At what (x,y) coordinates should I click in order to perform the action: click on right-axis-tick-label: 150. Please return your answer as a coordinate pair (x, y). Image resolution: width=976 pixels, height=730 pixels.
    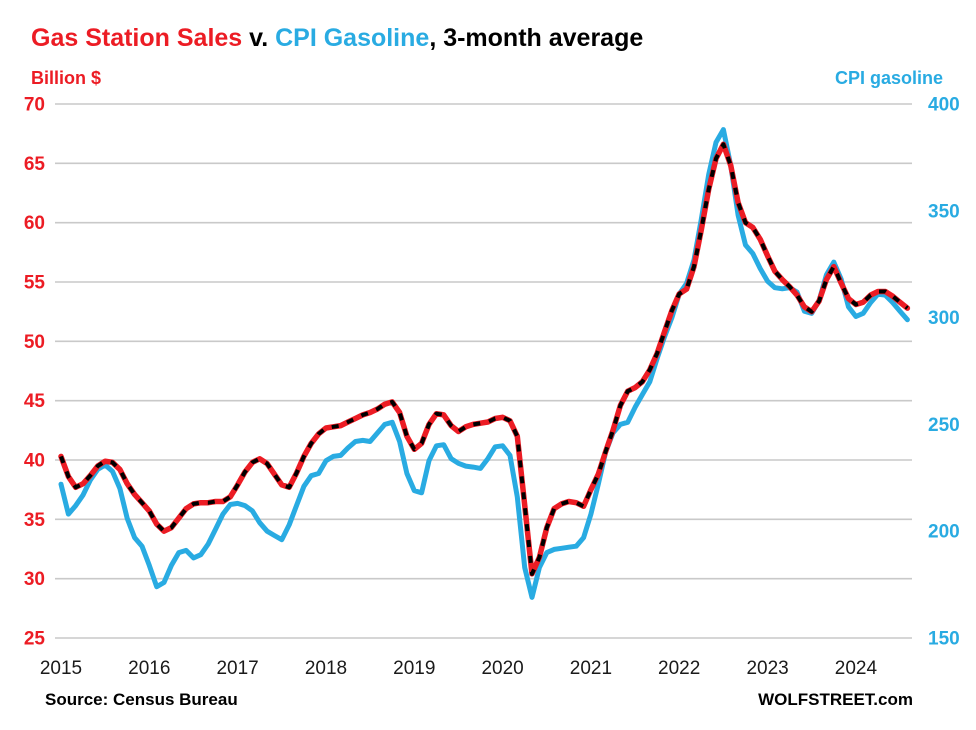
    Looking at the image, I should click on (944, 639).